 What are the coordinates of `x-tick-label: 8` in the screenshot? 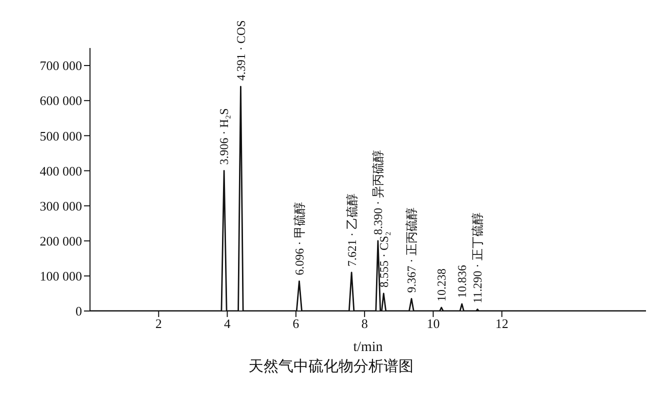 It's located at (364, 324).